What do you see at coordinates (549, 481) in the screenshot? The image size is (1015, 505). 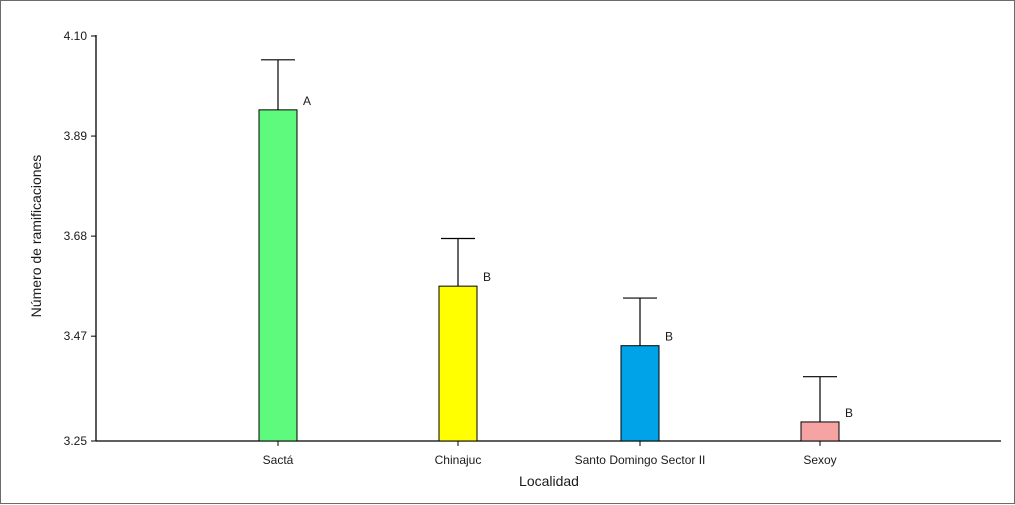 I see `x-axis-title: Localidad` at bounding box center [549, 481].